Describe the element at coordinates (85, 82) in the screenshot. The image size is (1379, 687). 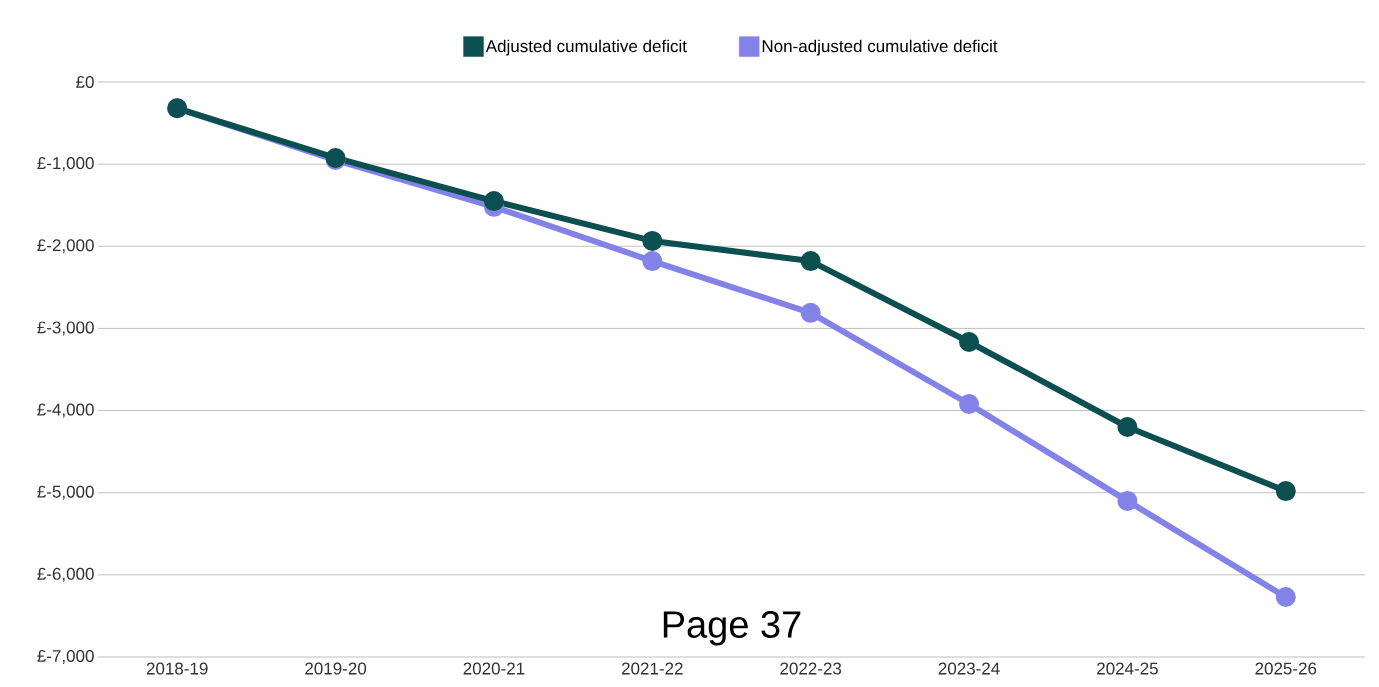
I see `y-tick-label: £0` at that location.